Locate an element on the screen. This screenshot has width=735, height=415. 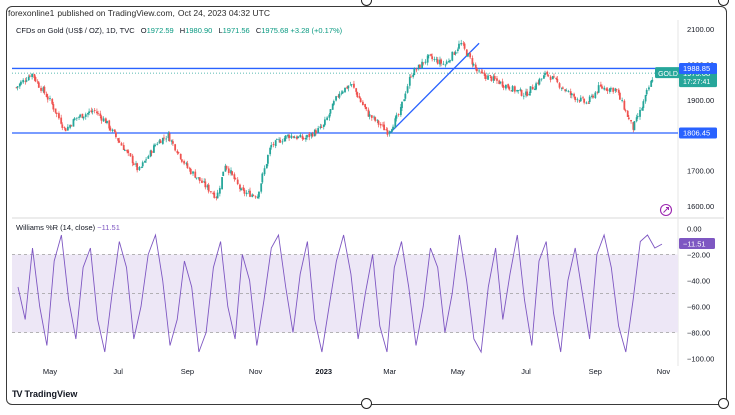
bottom-right-handle is located at coordinates (723, 403).